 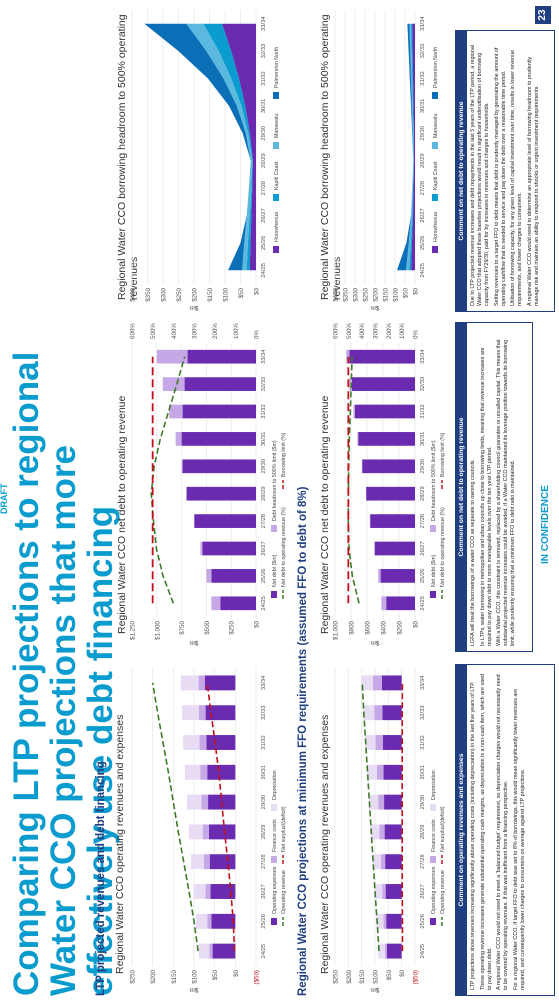 I want to click on area-manawatu, so click(x=410, y=147).